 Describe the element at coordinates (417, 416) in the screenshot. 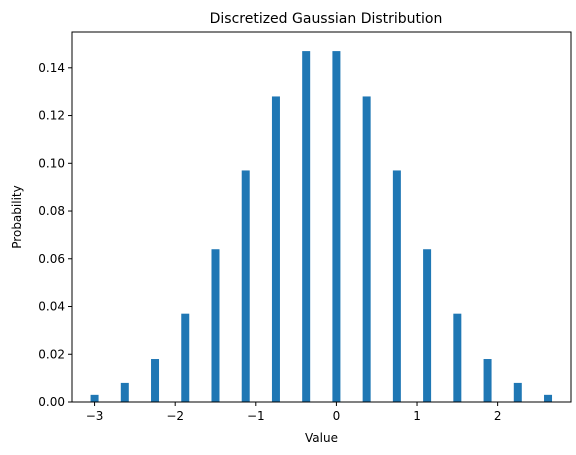

I see `x-tick-label: 1` at that location.